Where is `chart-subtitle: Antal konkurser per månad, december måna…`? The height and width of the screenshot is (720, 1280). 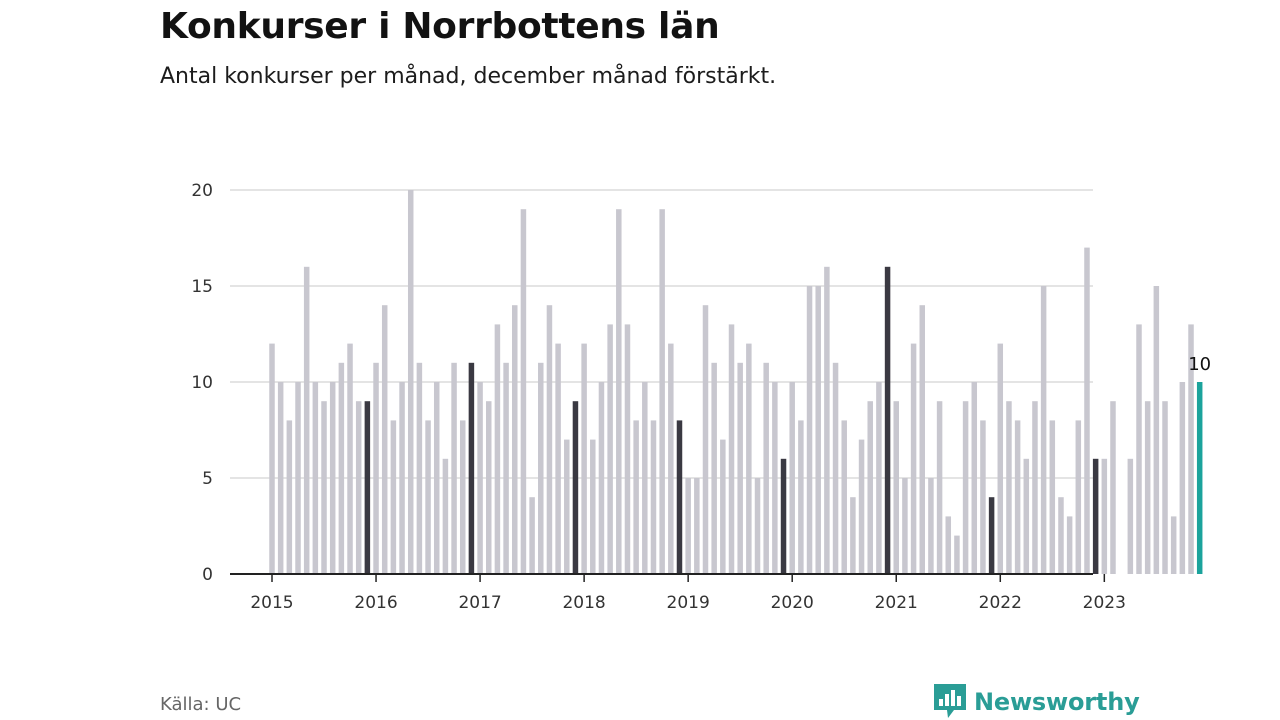
chart-subtitle: Antal konkurser per månad, december måna… is located at coordinates (468, 76).